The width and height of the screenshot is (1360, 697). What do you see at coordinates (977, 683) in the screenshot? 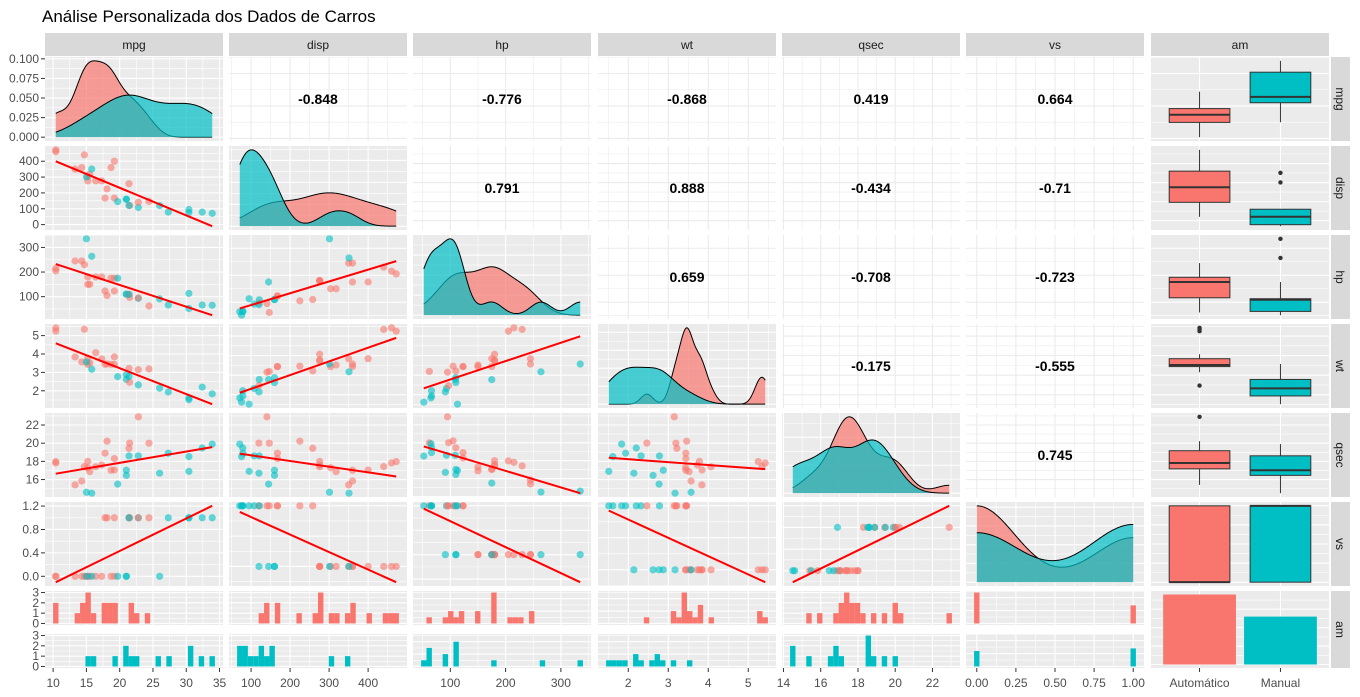
I see `x-tick-label: 0.00` at bounding box center [977, 683].